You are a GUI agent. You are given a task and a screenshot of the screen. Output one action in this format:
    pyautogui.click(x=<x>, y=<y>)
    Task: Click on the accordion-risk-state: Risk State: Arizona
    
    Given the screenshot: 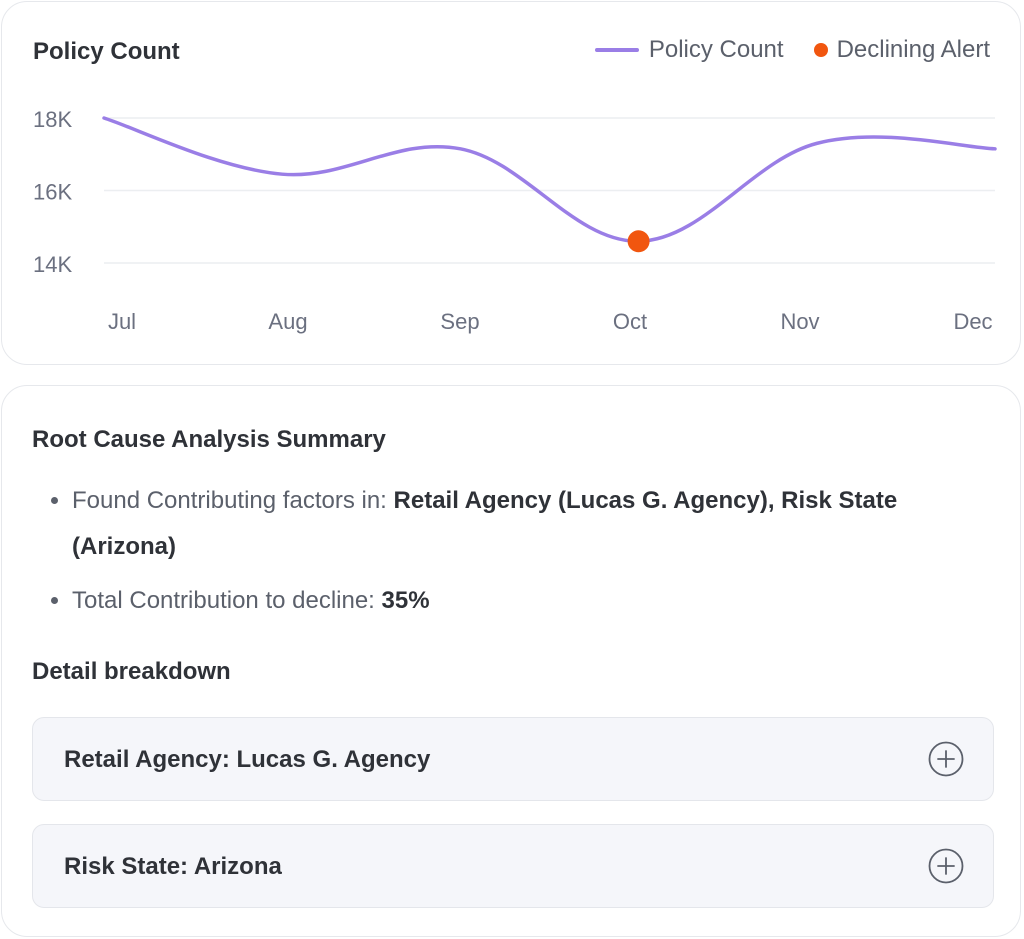 What is the action you would take?
    pyautogui.click(x=513, y=866)
    